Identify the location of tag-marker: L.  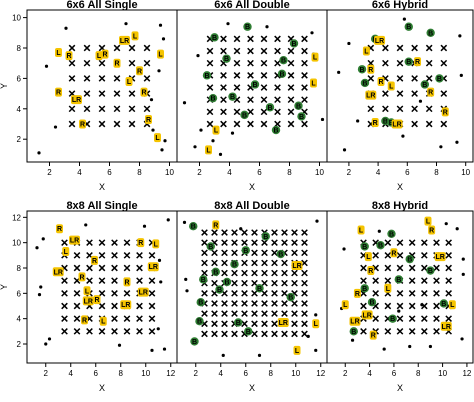
(388, 288).